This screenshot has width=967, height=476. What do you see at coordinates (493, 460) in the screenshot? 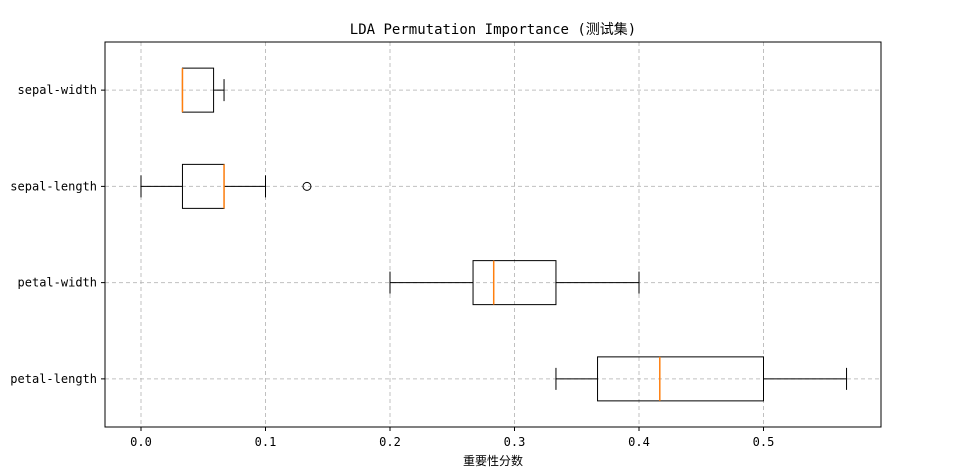
I see `x-axis-label: 重要性分数` at bounding box center [493, 460].